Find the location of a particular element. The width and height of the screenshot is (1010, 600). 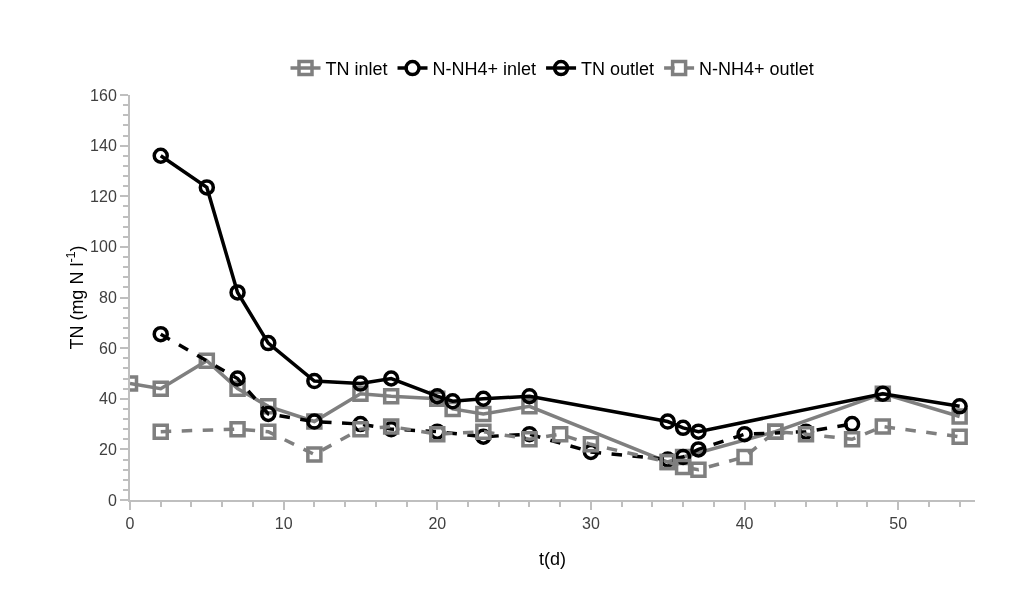

y-tick-label: 140 is located at coordinates (103, 146).